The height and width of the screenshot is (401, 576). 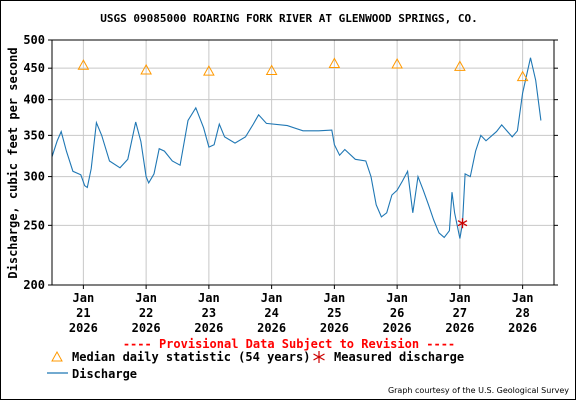 I want to click on y-tick-label: 500, so click(x=34, y=40).